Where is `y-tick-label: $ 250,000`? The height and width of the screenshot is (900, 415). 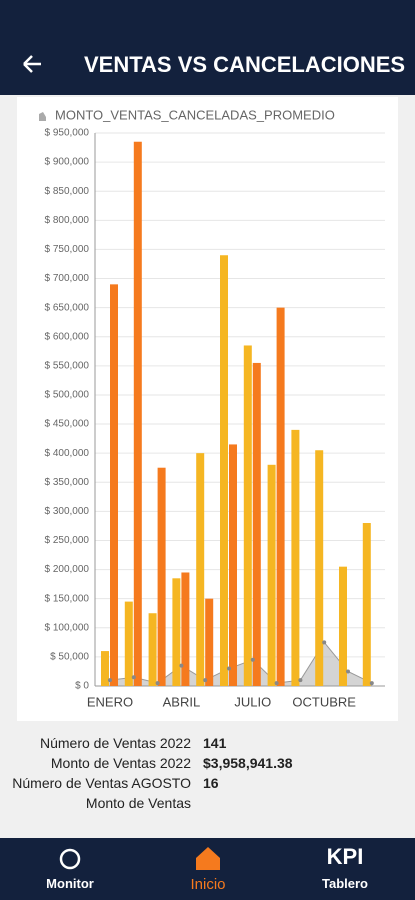 y-tick-label: $ 250,000 is located at coordinates (67, 540).